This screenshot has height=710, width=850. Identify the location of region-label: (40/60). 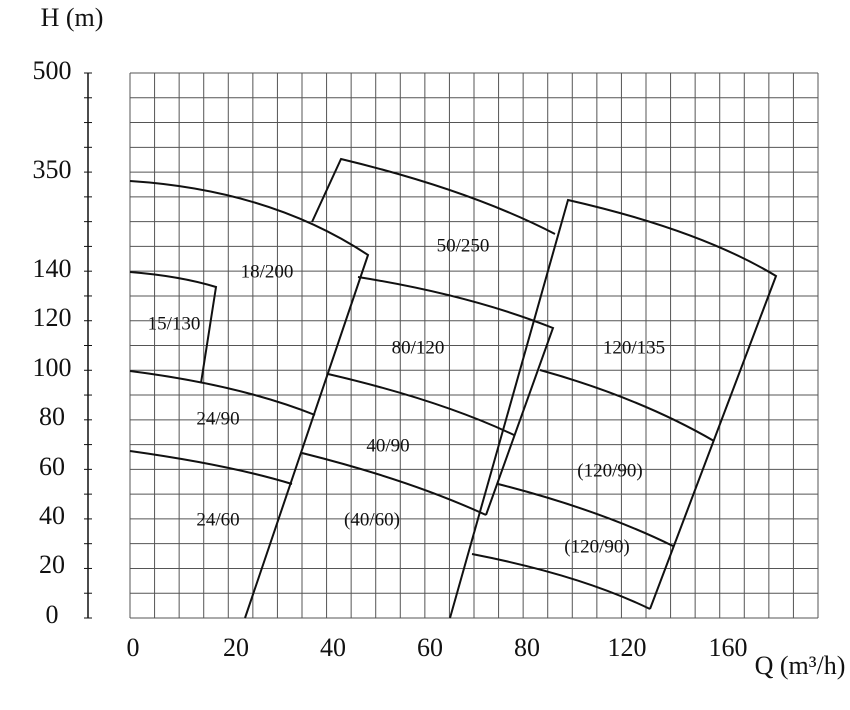
(372, 519).